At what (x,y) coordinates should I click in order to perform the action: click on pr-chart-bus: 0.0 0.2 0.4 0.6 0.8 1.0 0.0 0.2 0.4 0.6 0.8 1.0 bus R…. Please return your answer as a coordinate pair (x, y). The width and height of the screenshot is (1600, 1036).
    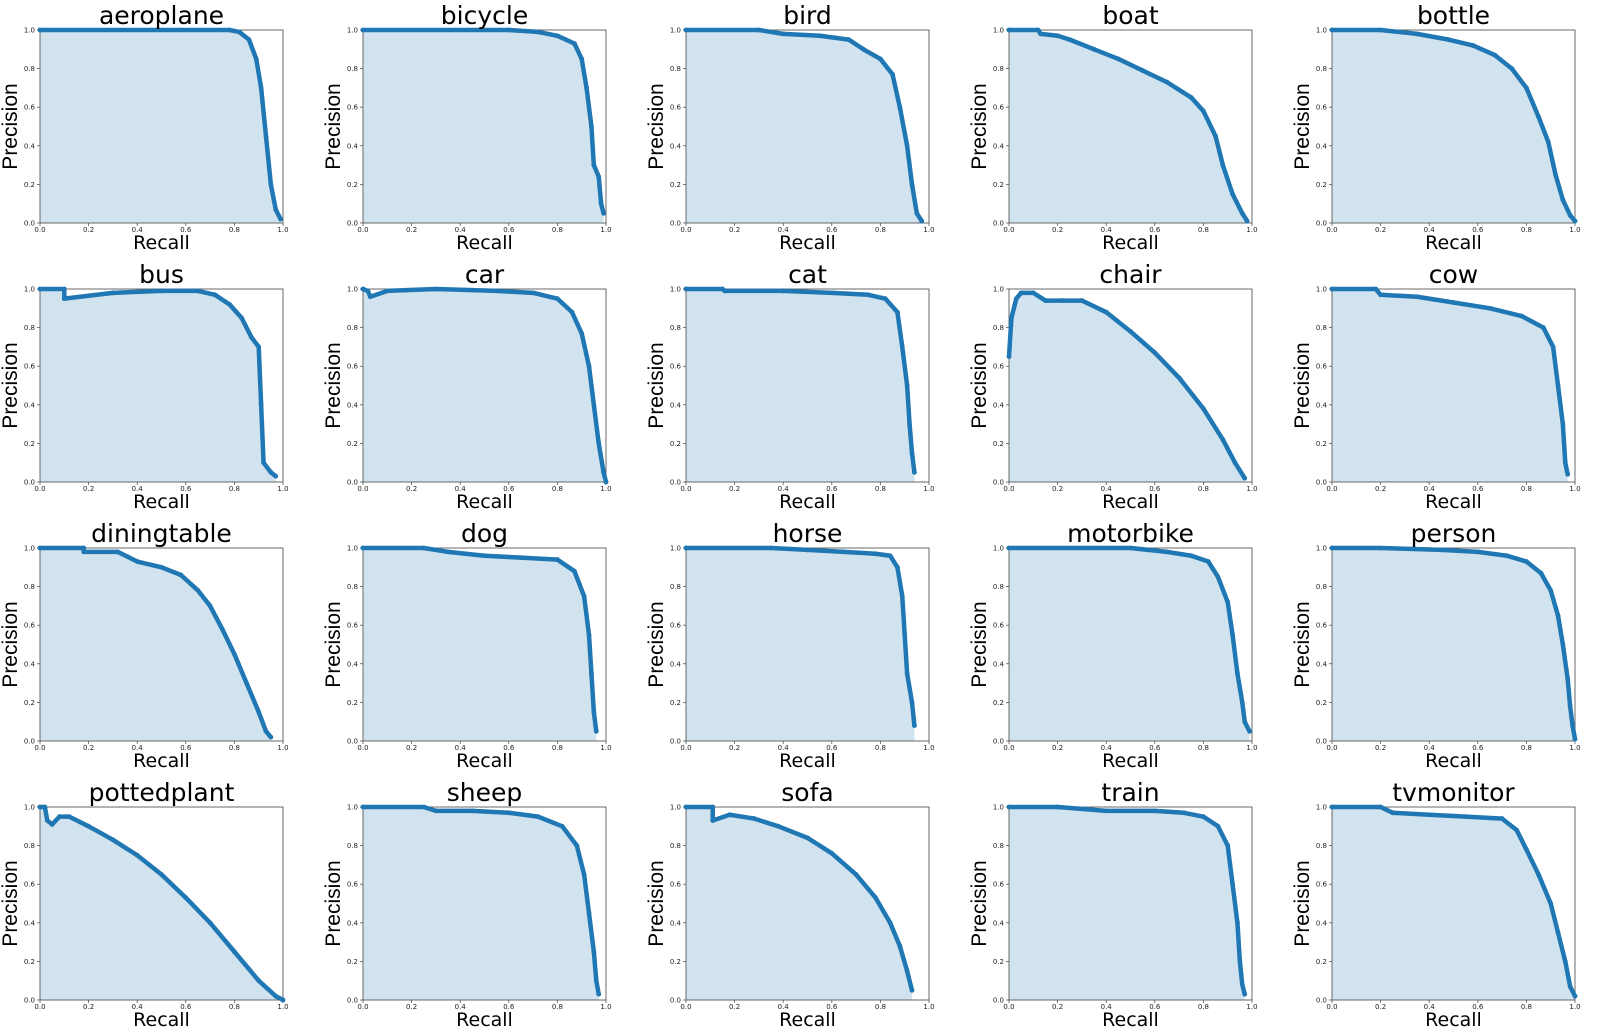
    Looking at the image, I should click on (144, 386).